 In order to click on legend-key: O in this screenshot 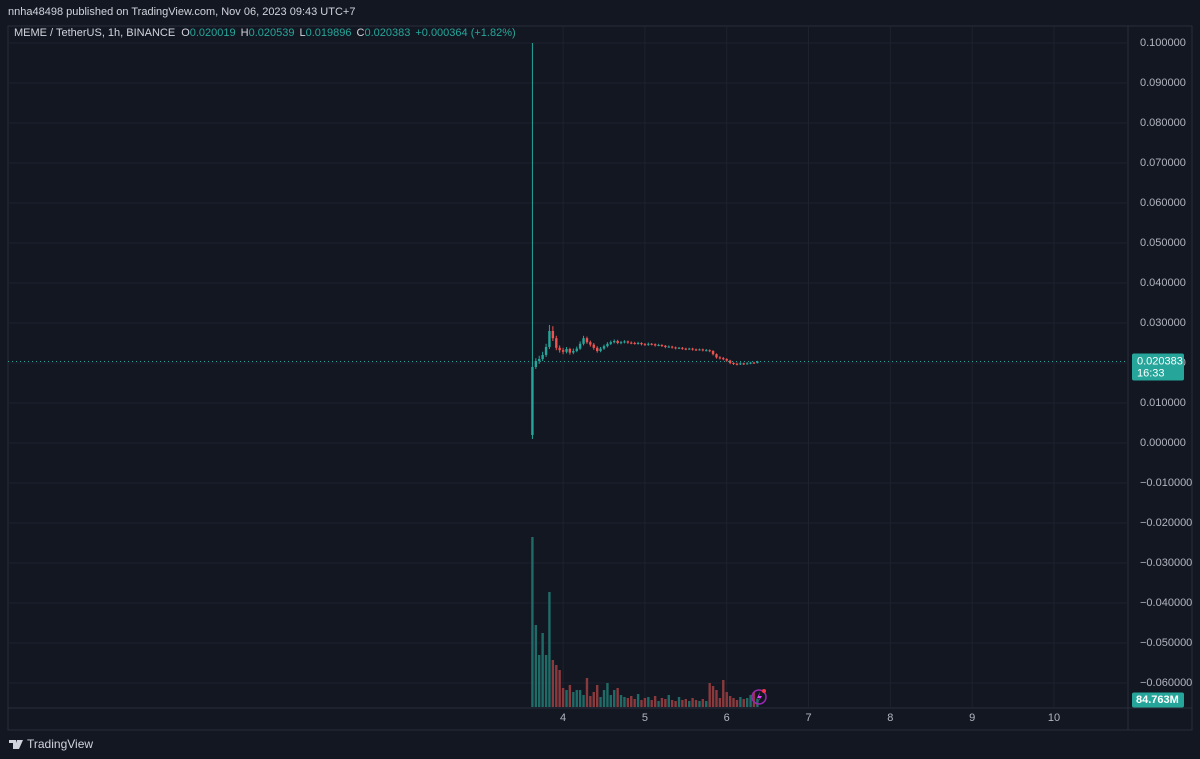, I will do `click(185, 33)`.